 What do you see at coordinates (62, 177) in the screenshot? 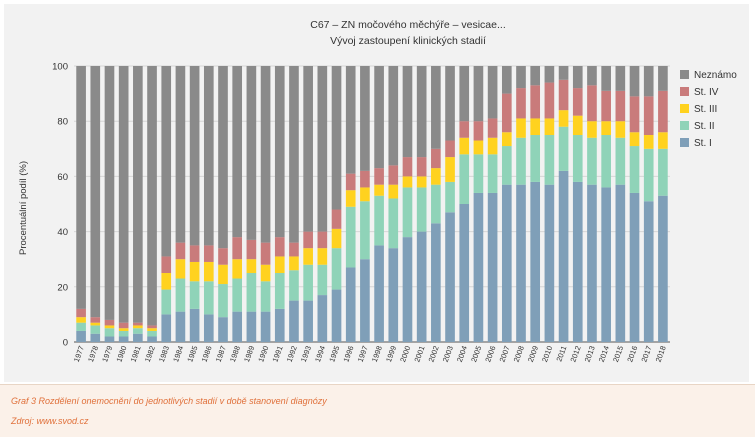
I see `y-tick-label: 60` at bounding box center [62, 177].